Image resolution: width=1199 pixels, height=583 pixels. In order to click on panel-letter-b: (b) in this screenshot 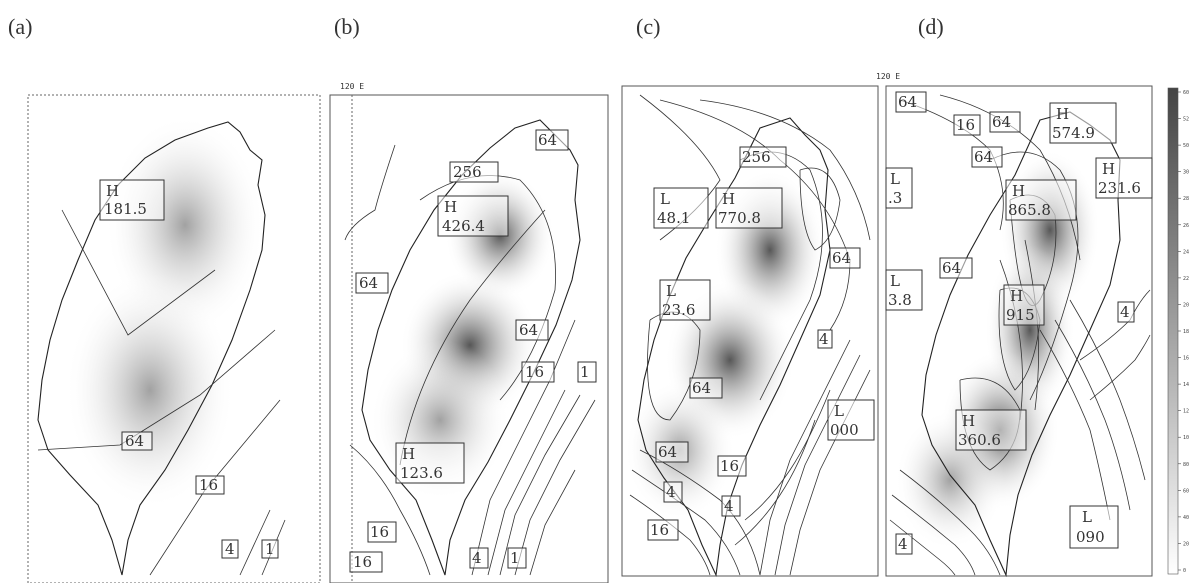, I will do `click(347, 26)`.